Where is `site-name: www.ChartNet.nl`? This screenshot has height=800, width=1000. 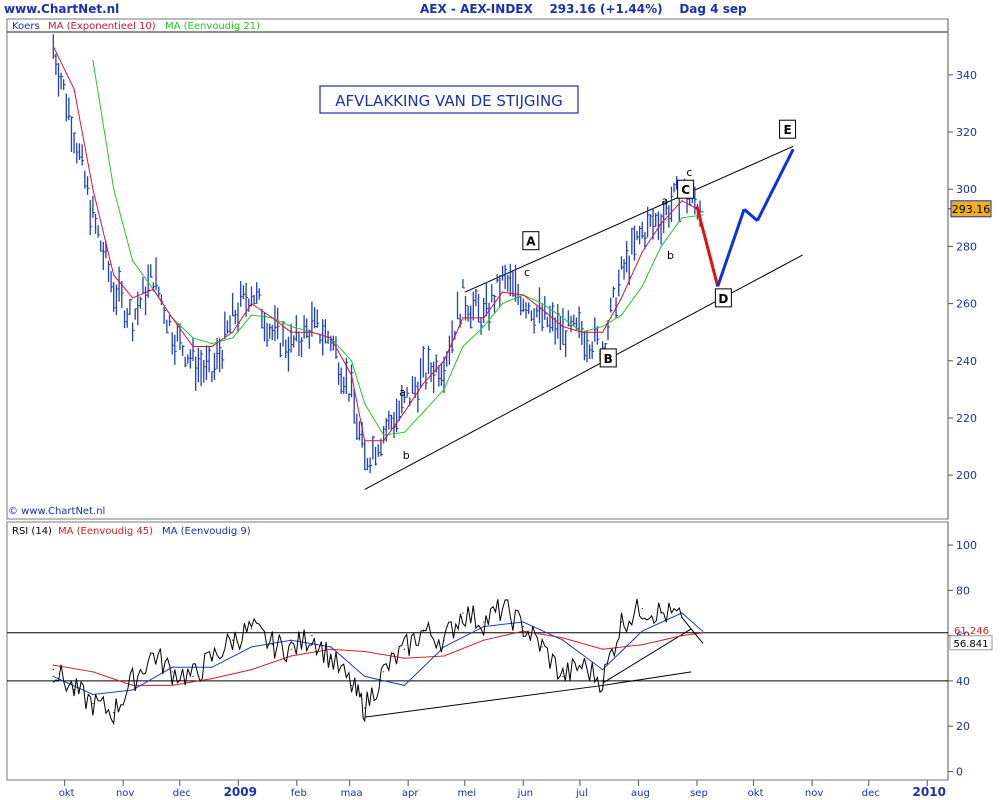 site-name: www.ChartNet.nl is located at coordinates (62, 9).